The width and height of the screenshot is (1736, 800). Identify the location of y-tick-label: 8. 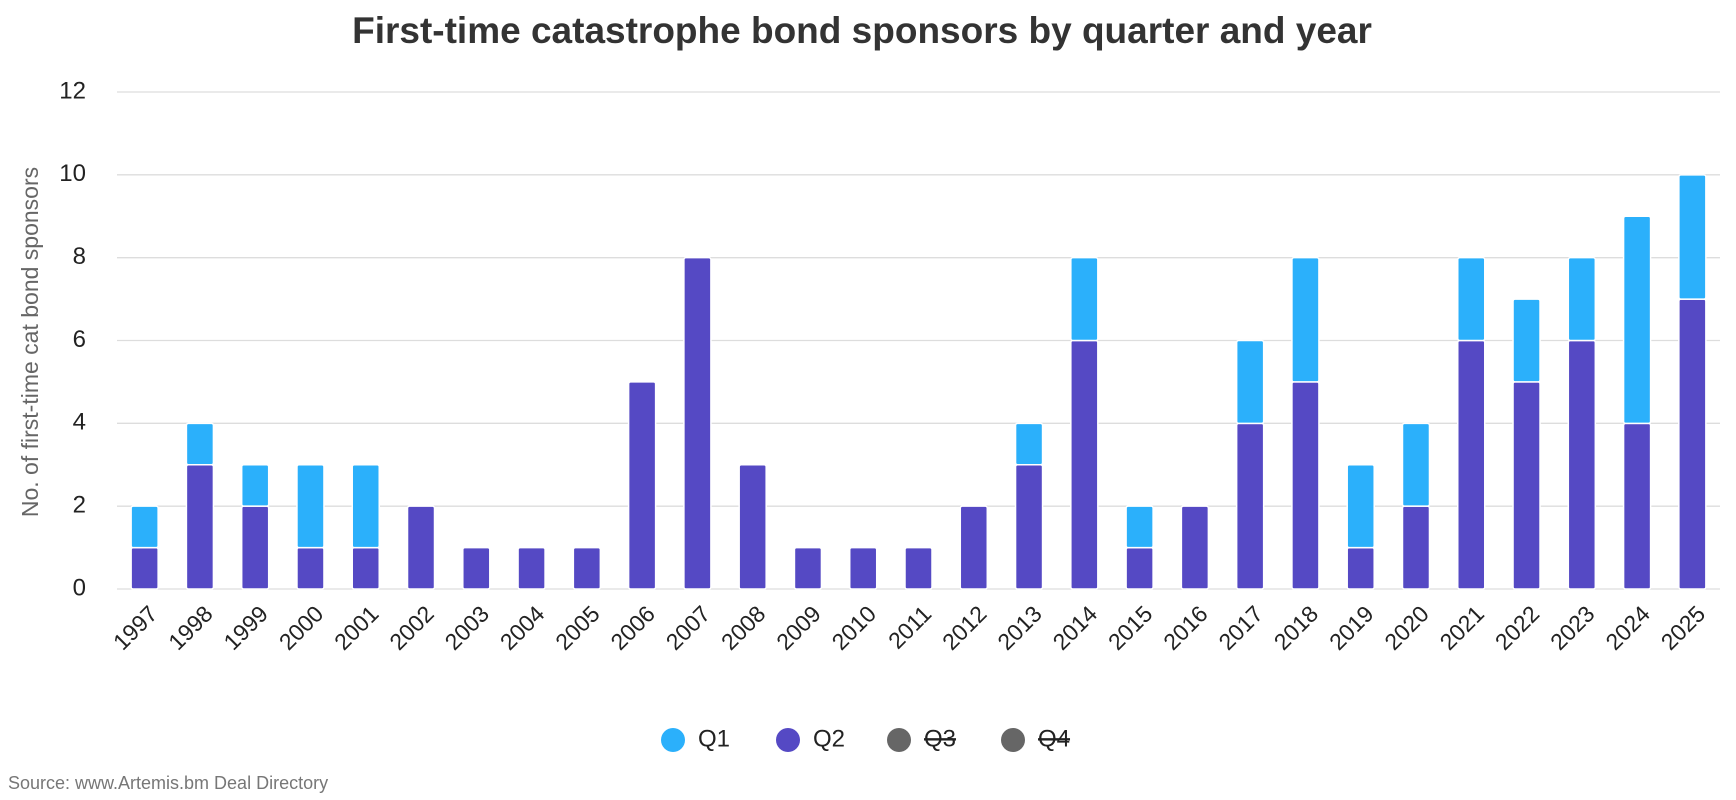
(79, 256).